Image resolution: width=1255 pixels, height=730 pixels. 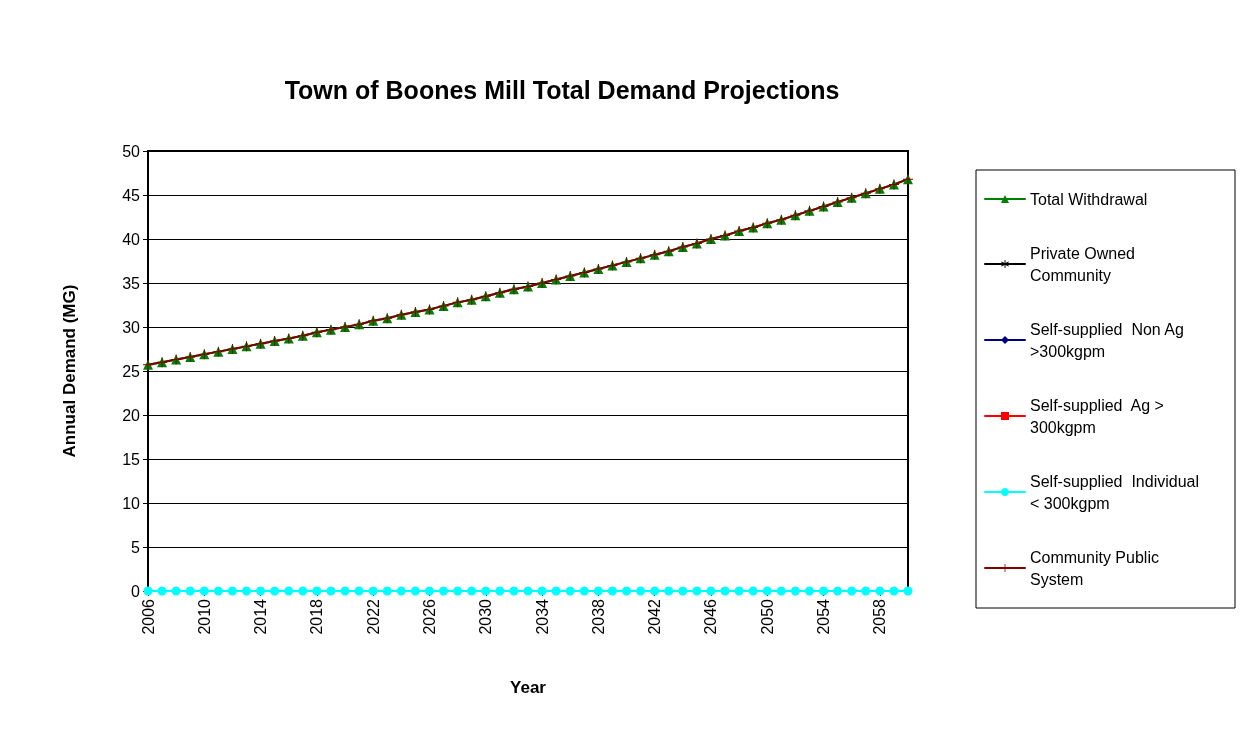 I want to click on chart-title: Town of Boones Mill Total Demand Projections, so click(x=562, y=89).